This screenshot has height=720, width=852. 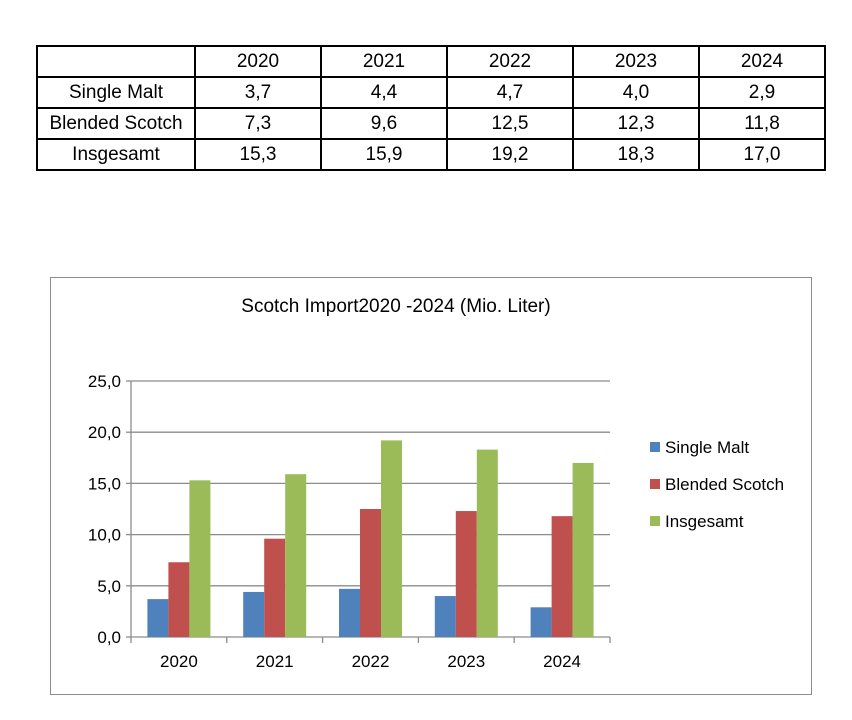 I want to click on table-cell: 12,3, so click(x=636, y=123).